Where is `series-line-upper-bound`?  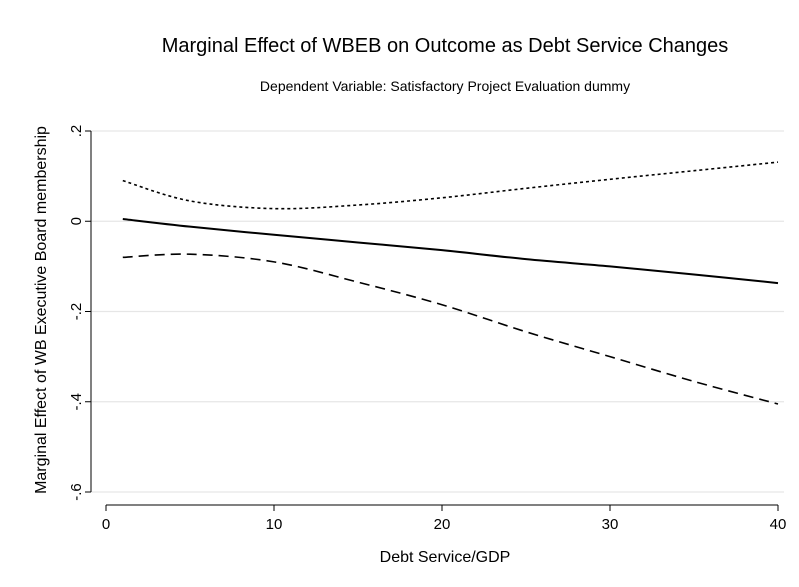
series-line-upper-bound is located at coordinates (450, 185).